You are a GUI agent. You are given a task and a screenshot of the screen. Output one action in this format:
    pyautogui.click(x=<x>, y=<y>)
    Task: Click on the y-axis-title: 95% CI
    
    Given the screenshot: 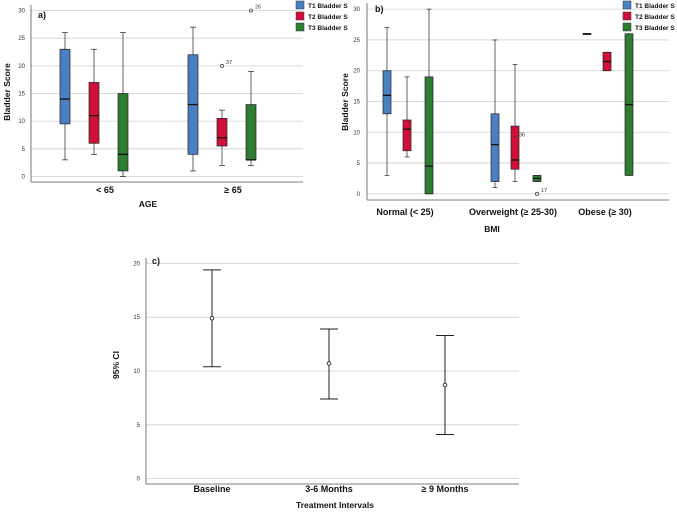 What is the action you would take?
    pyautogui.click(x=116, y=365)
    